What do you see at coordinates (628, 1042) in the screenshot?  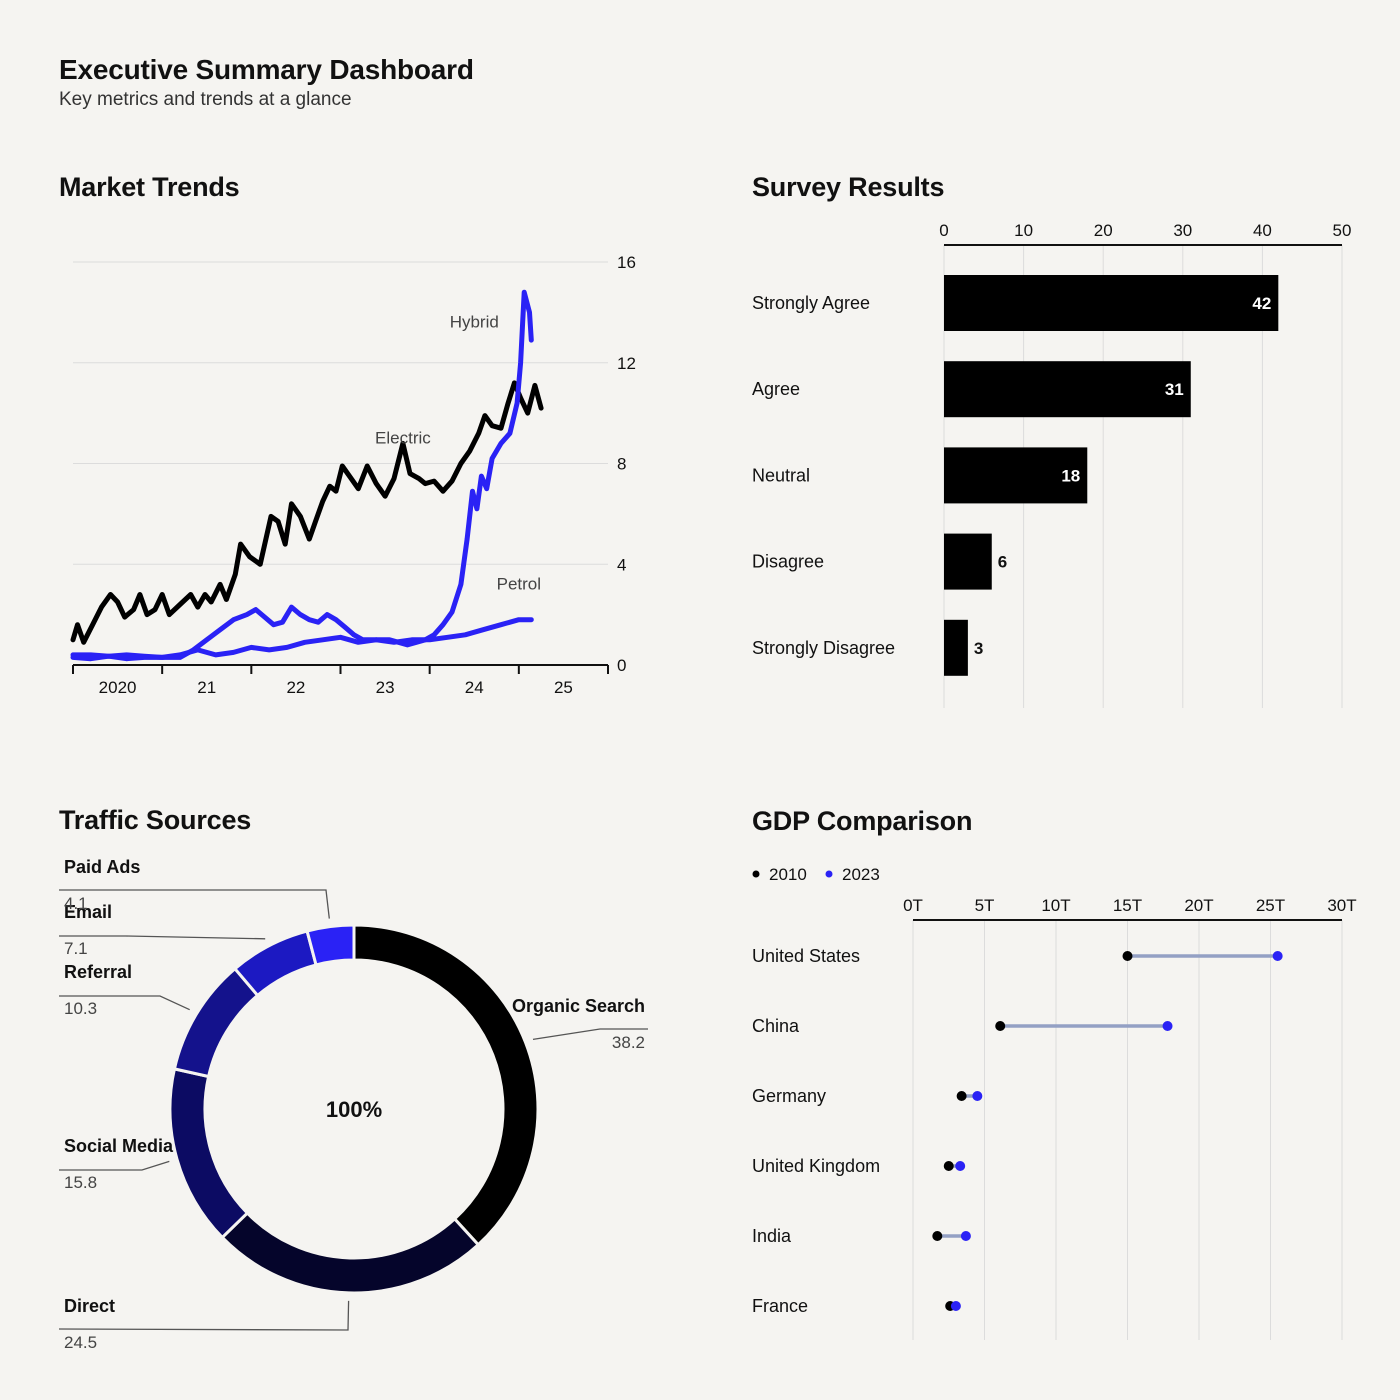 I see `donut-slice-value: 38.2` at bounding box center [628, 1042].